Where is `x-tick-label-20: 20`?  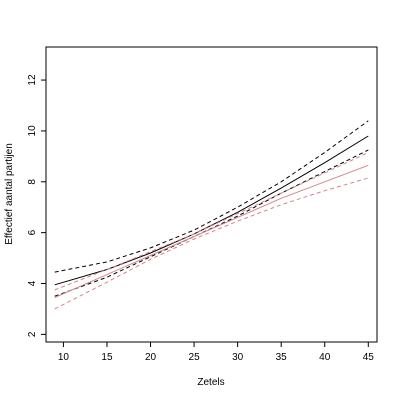 x-tick-label-20: 20 is located at coordinates (151, 357).